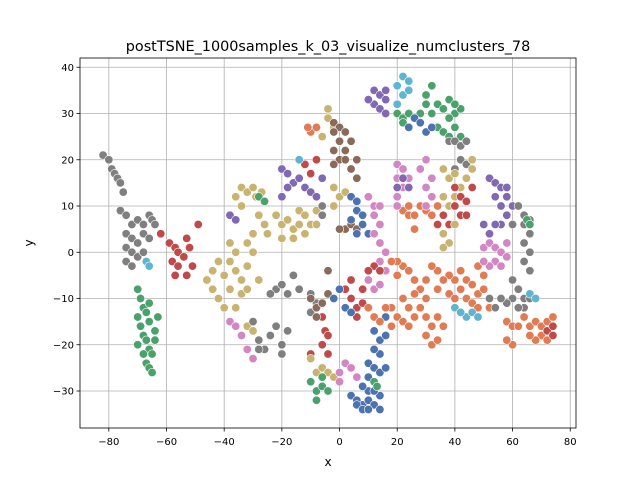  What do you see at coordinates (337, 438) in the screenshot?
I see `x-axis-ticks: −80 −60 −40 −20 0 20 40 60 80` at bounding box center [337, 438].